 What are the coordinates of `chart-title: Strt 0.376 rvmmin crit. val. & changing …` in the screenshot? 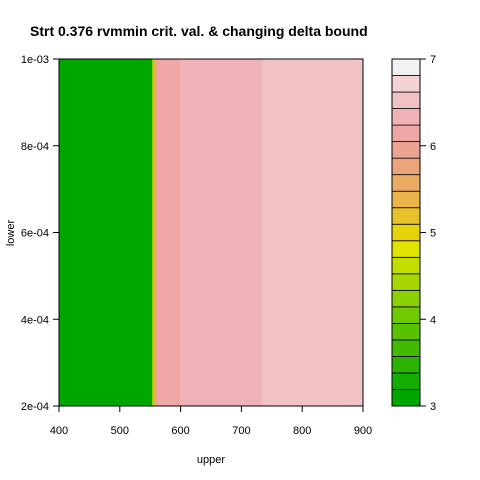 It's located at (199, 31).